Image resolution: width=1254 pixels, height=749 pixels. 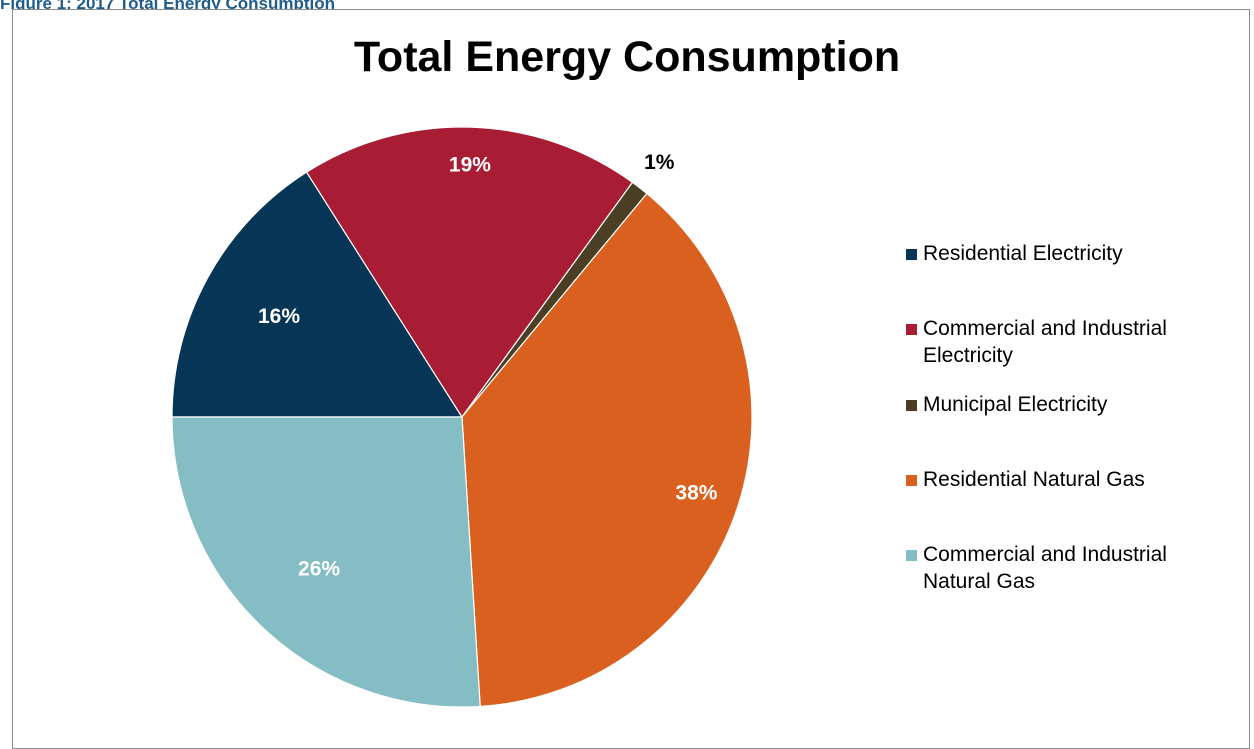 I want to click on data-label-commercial-and-industrial-natural-gas: 26%, so click(x=319, y=569).